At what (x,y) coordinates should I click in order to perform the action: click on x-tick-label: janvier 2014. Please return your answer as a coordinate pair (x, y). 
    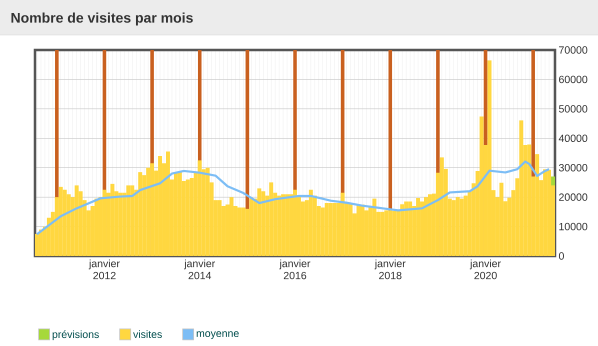
    Looking at the image, I should click on (200, 270).